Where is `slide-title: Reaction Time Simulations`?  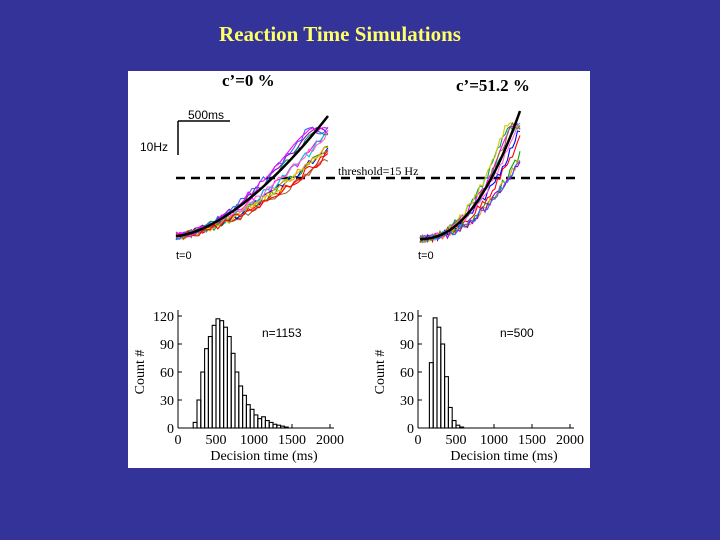
slide-title: Reaction Time Simulations is located at coordinates (340, 34).